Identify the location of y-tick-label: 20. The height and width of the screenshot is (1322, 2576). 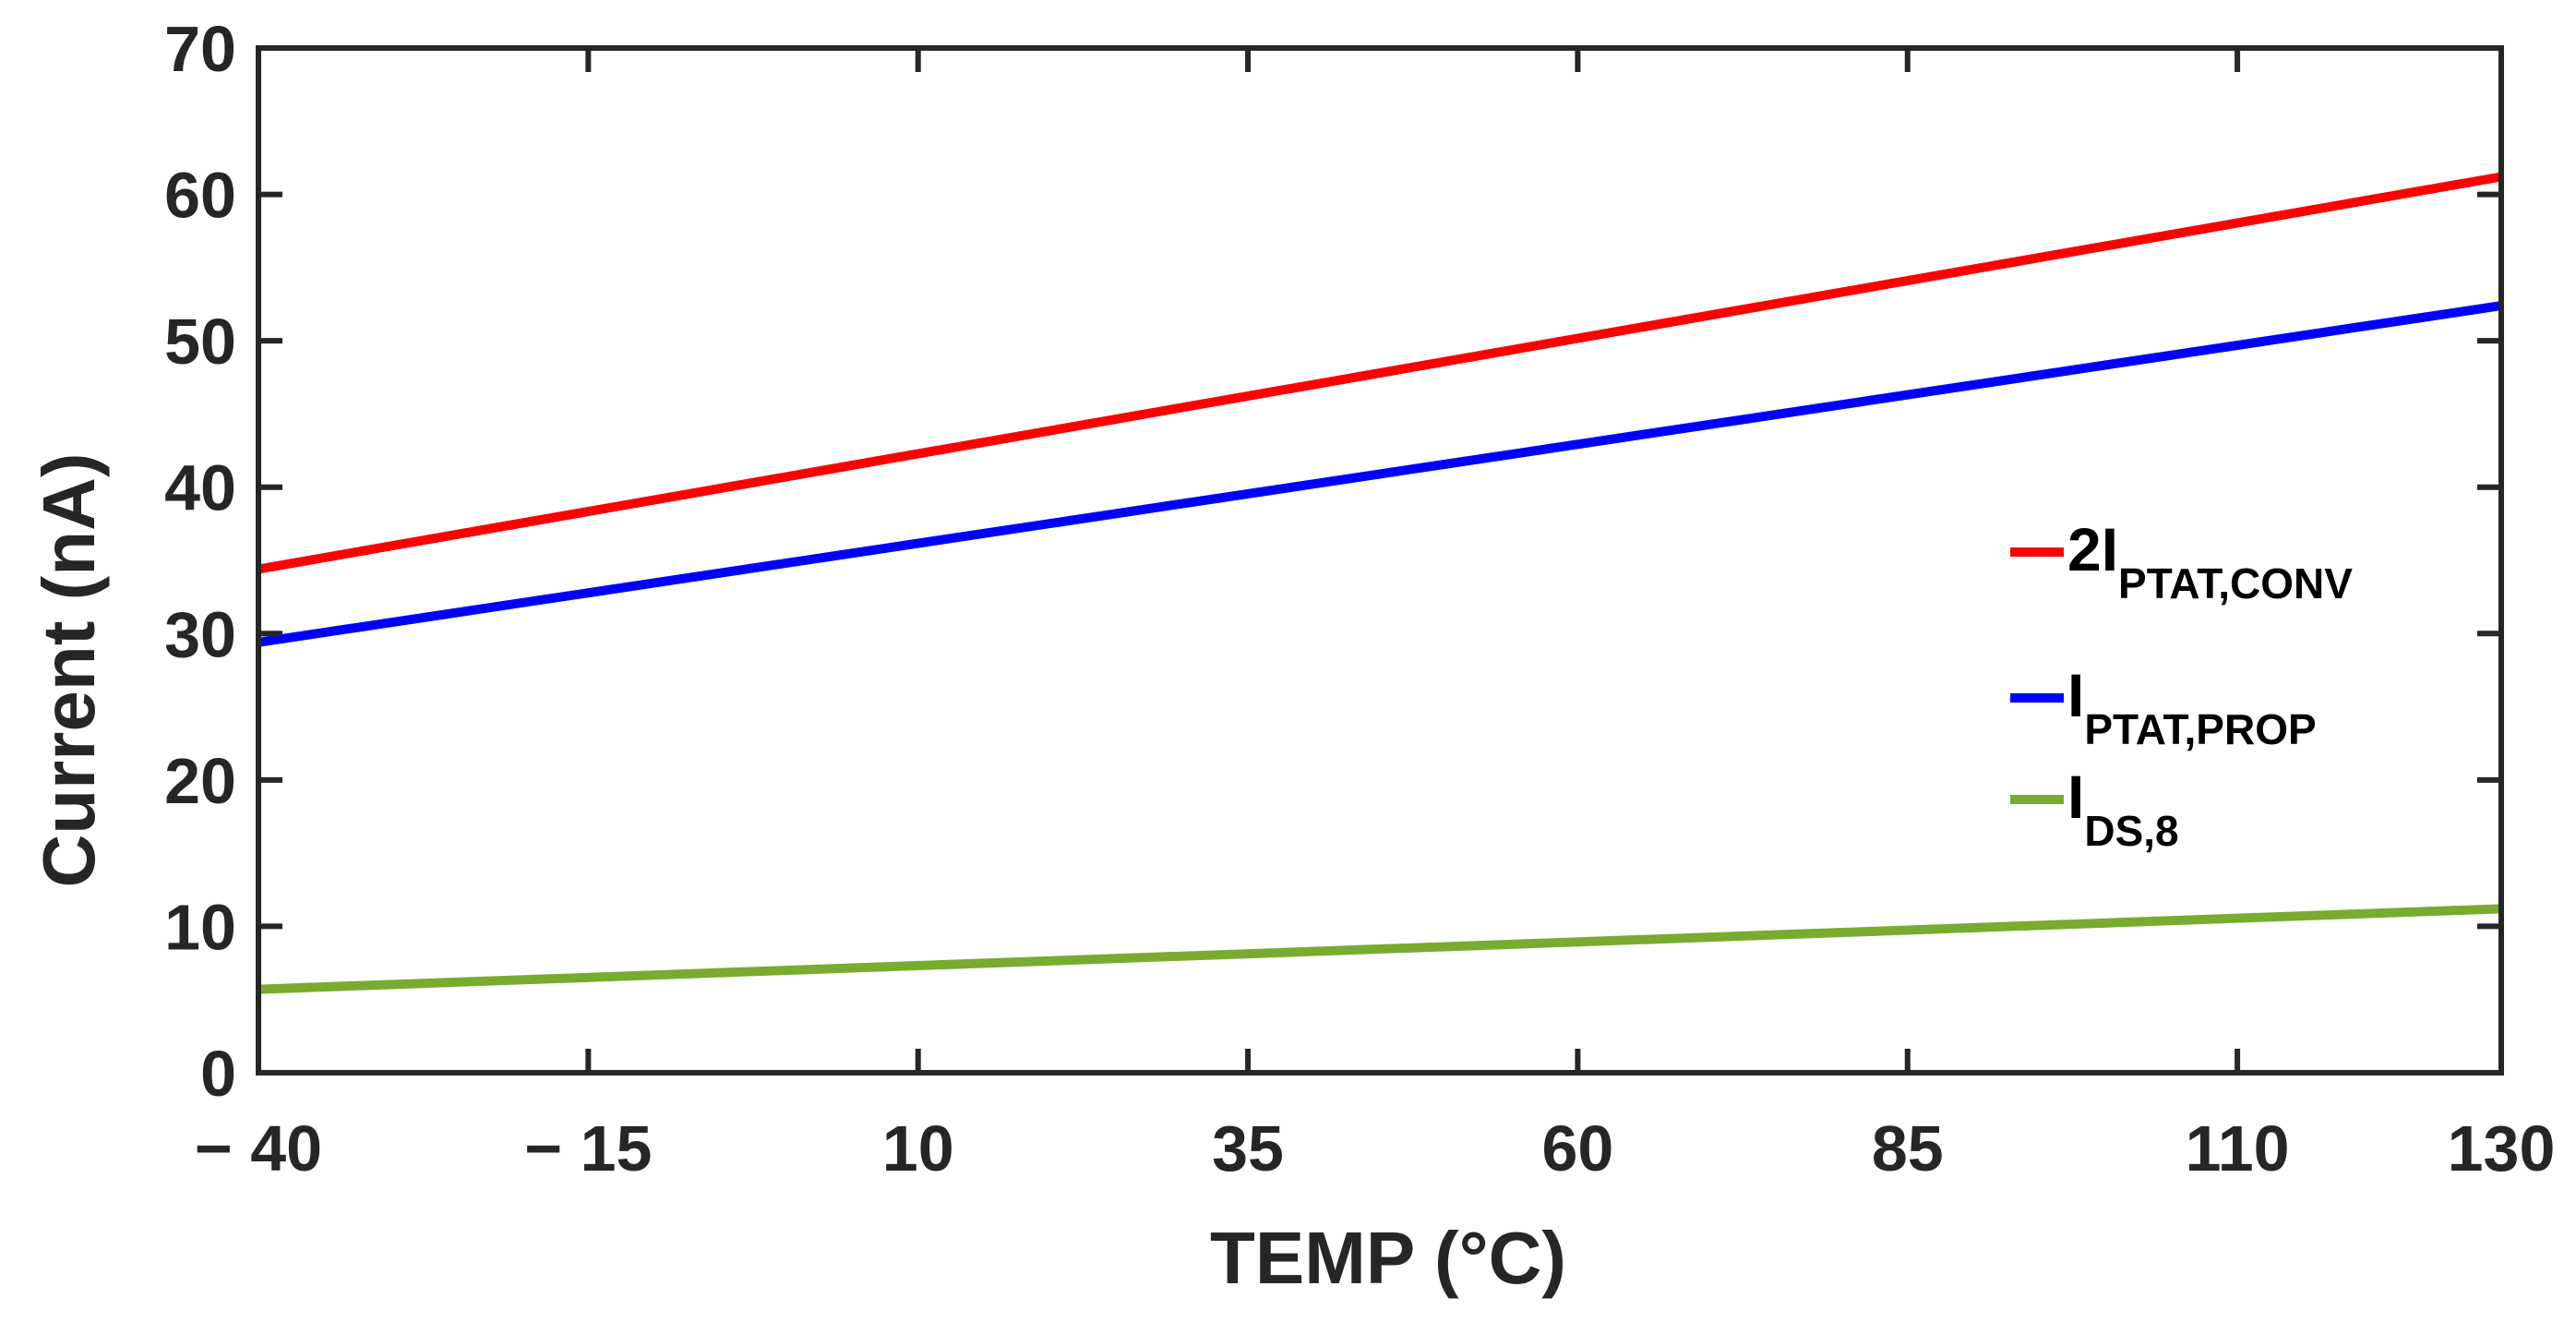
(200, 781).